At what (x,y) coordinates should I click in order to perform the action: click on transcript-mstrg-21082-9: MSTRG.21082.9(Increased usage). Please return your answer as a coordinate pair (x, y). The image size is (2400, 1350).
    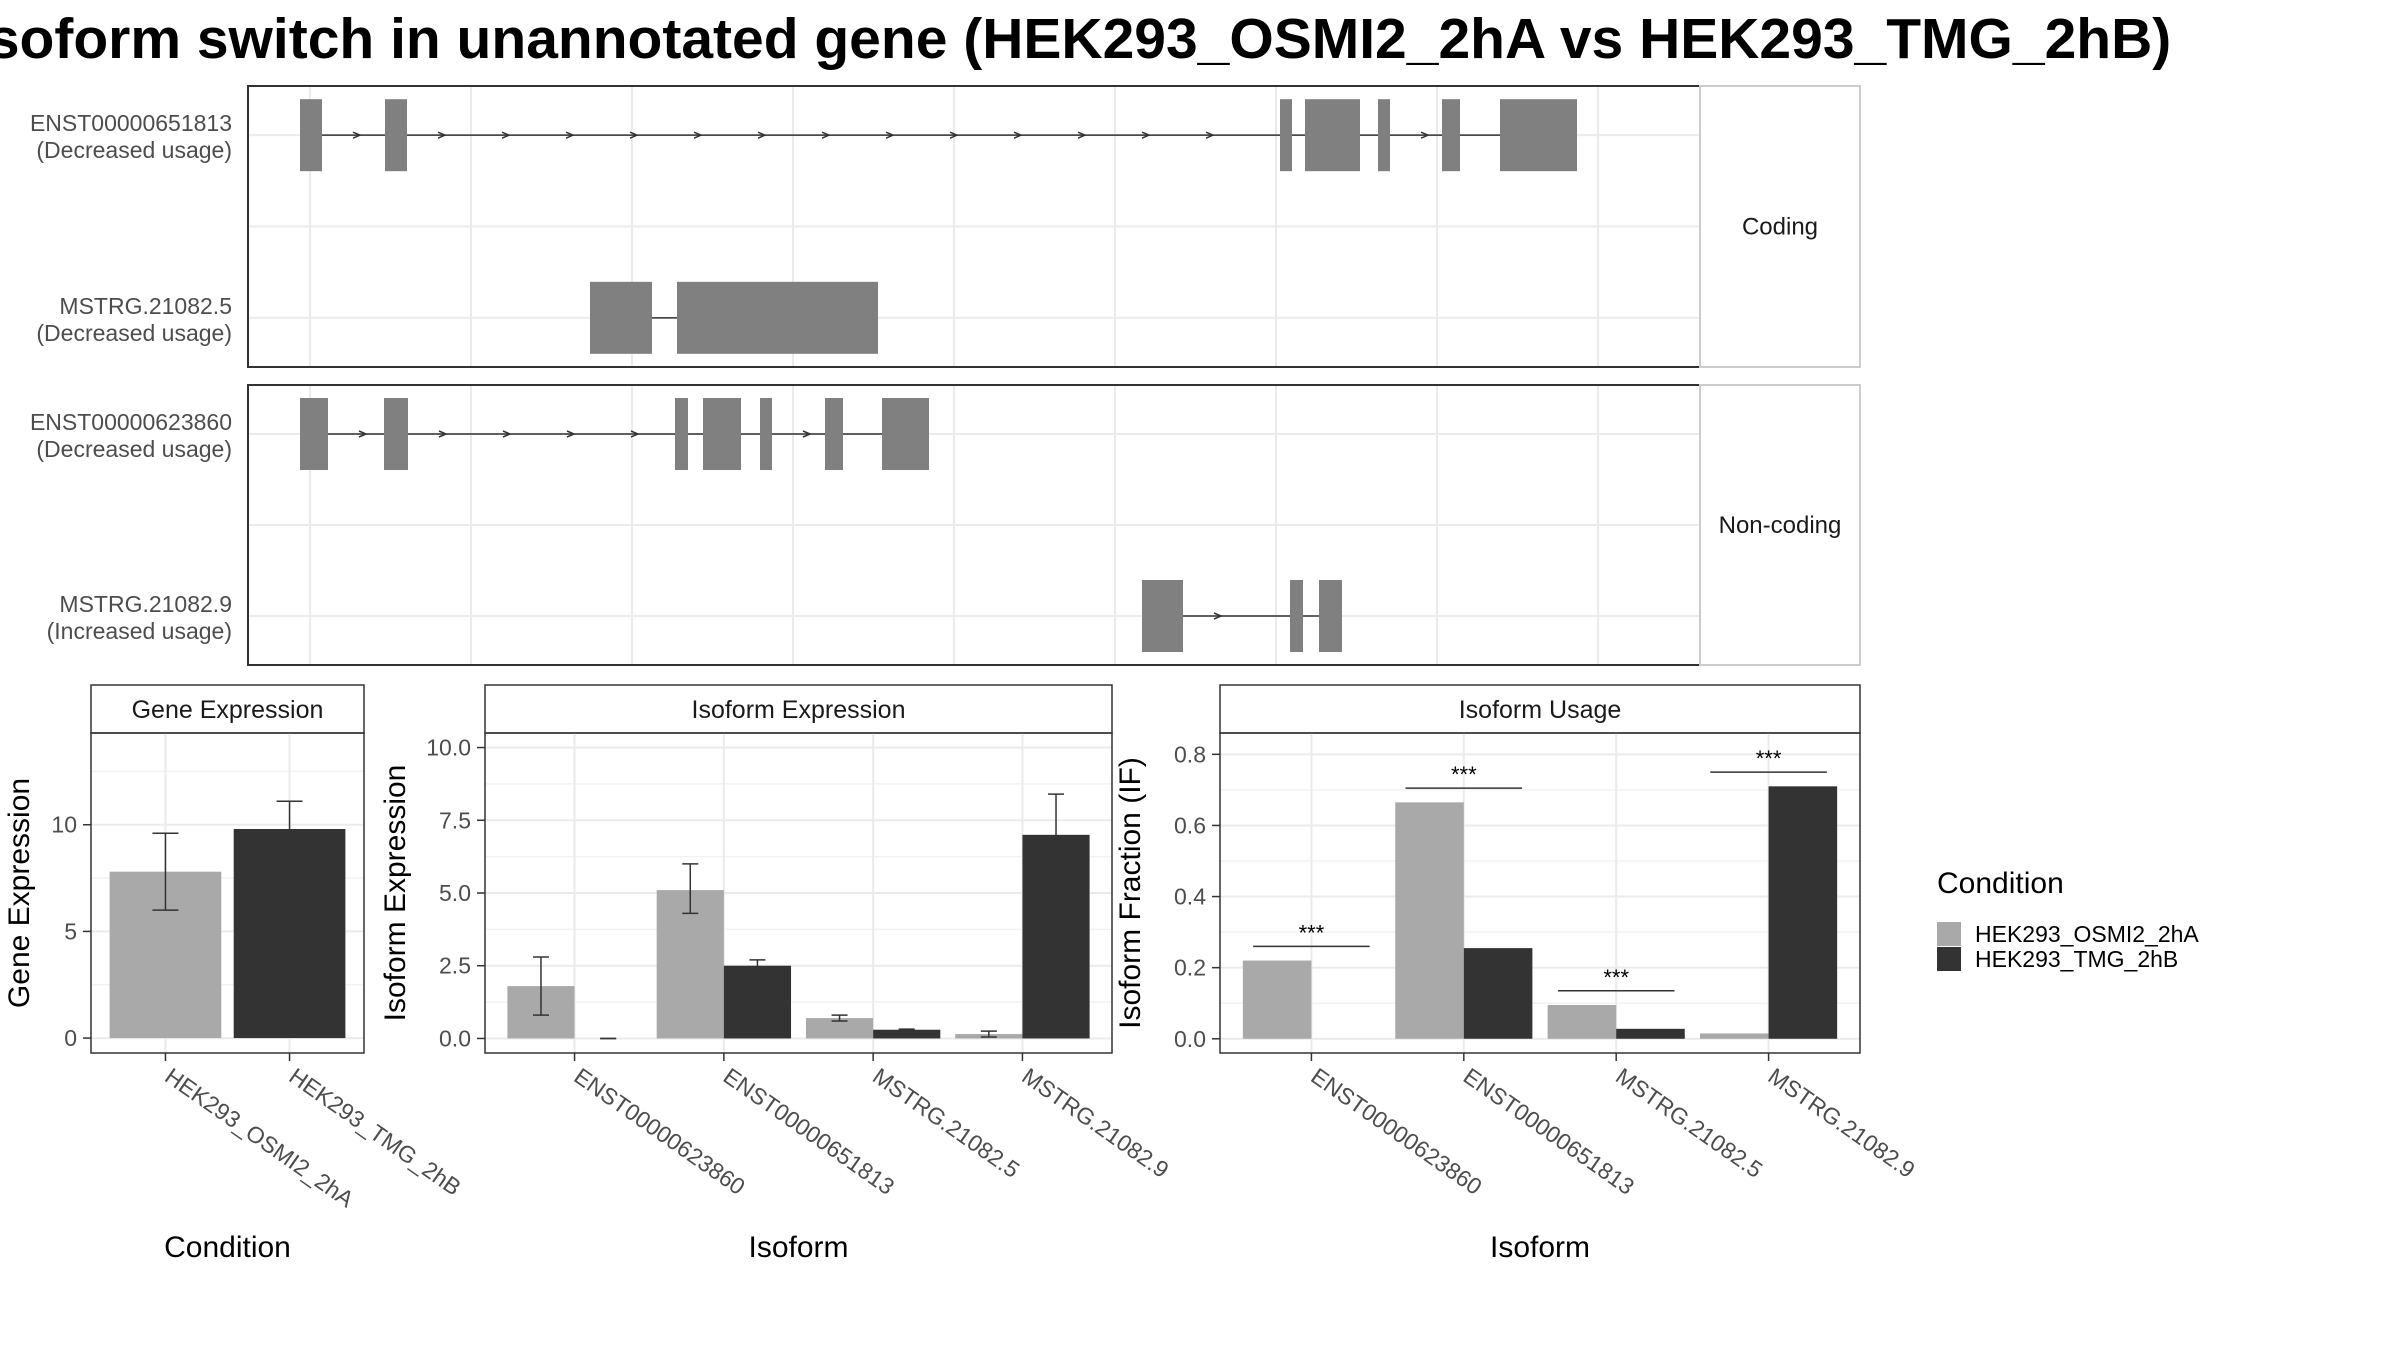
    Looking at the image, I should click on (694, 616).